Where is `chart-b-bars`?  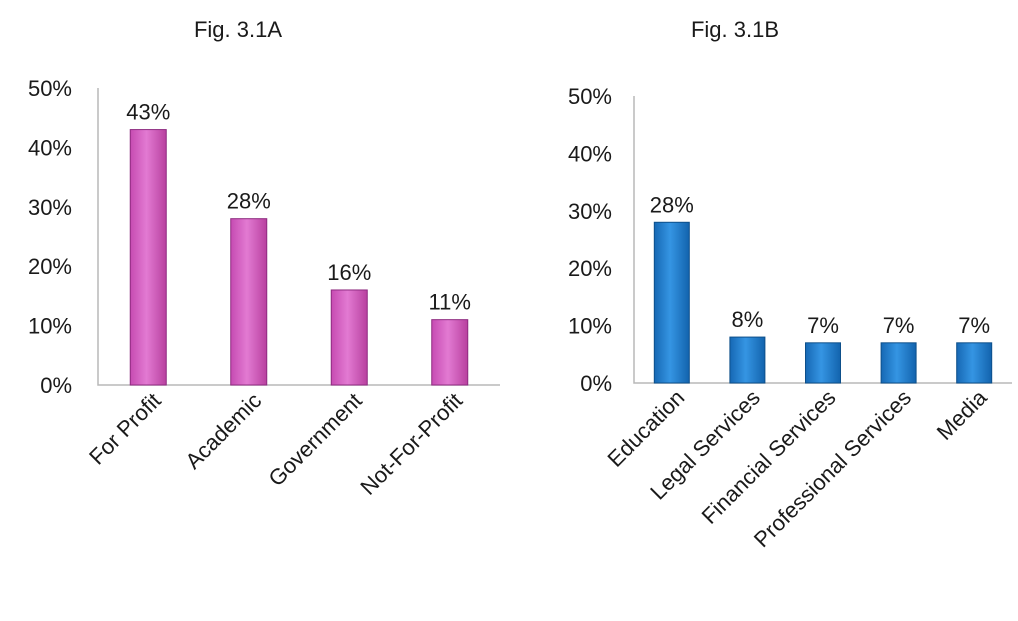
chart-b-bars is located at coordinates (823, 302).